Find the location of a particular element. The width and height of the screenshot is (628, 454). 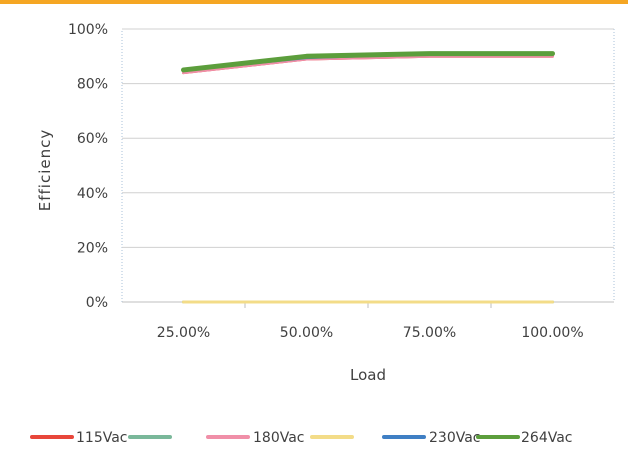

x-tick-label: 100.00% is located at coordinates (552, 333).